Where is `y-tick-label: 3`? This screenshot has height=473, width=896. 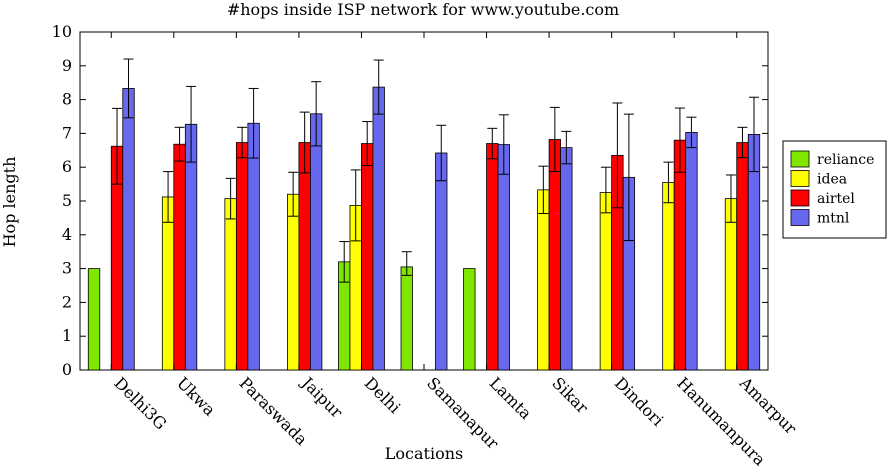
y-tick-label: 3 is located at coordinates (67, 268).